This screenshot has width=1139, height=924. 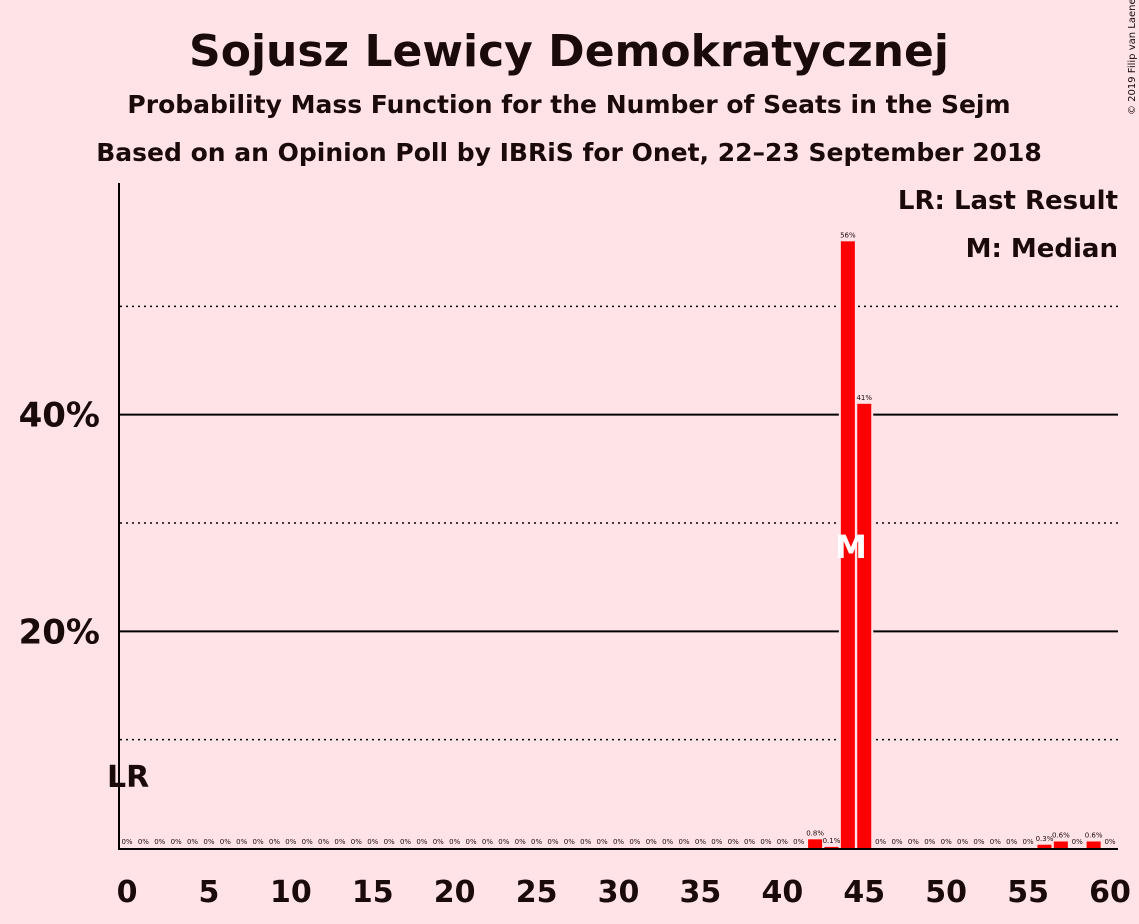 What do you see at coordinates (503, 842) in the screenshot?
I see `bar-label-seat-23: 0%` at bounding box center [503, 842].